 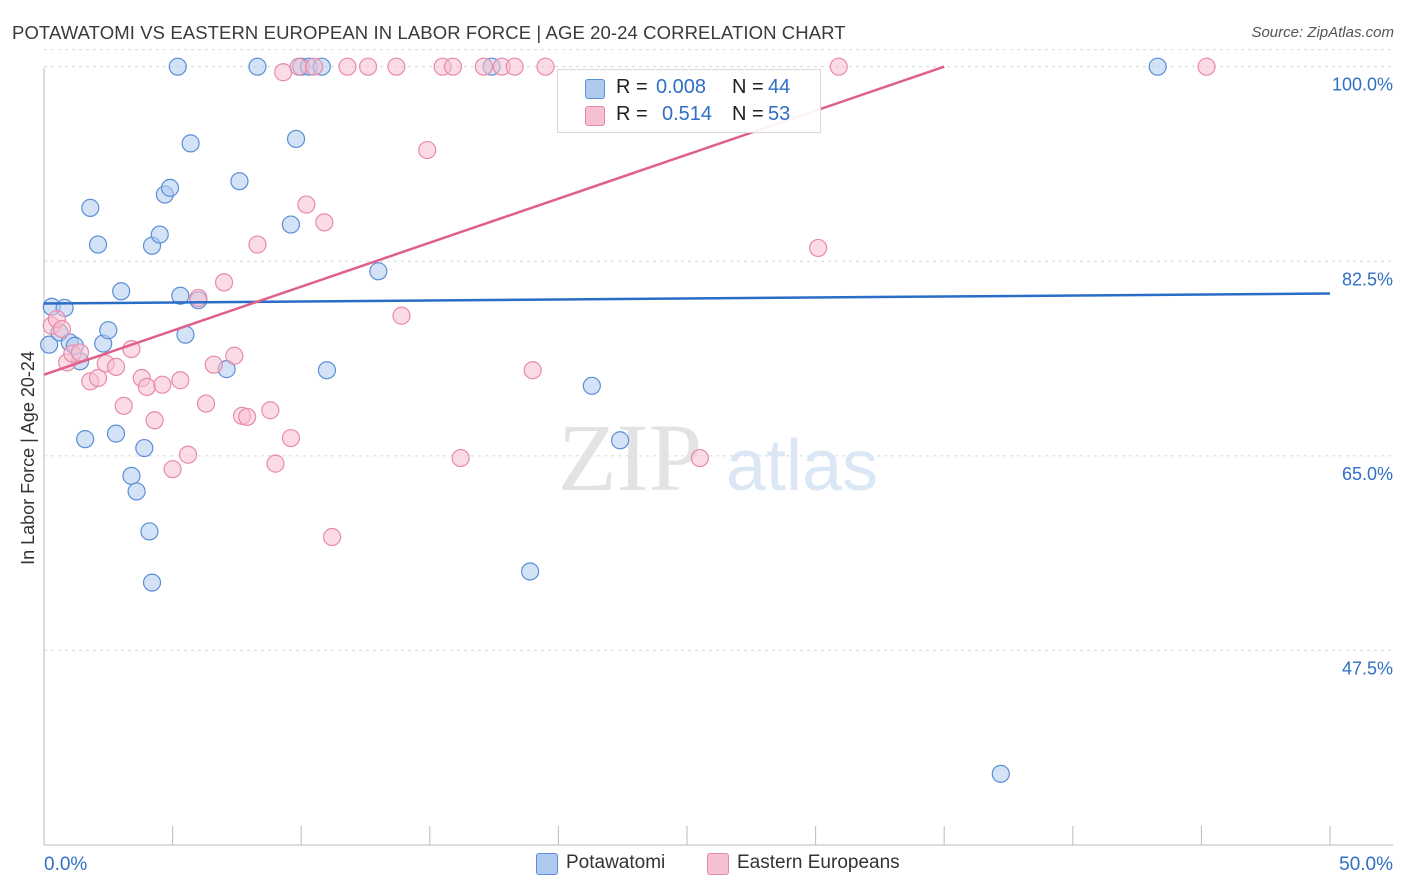 What do you see at coordinates (1367, 279) in the screenshot?
I see `y-tick-label: 82.5%` at bounding box center [1367, 279].